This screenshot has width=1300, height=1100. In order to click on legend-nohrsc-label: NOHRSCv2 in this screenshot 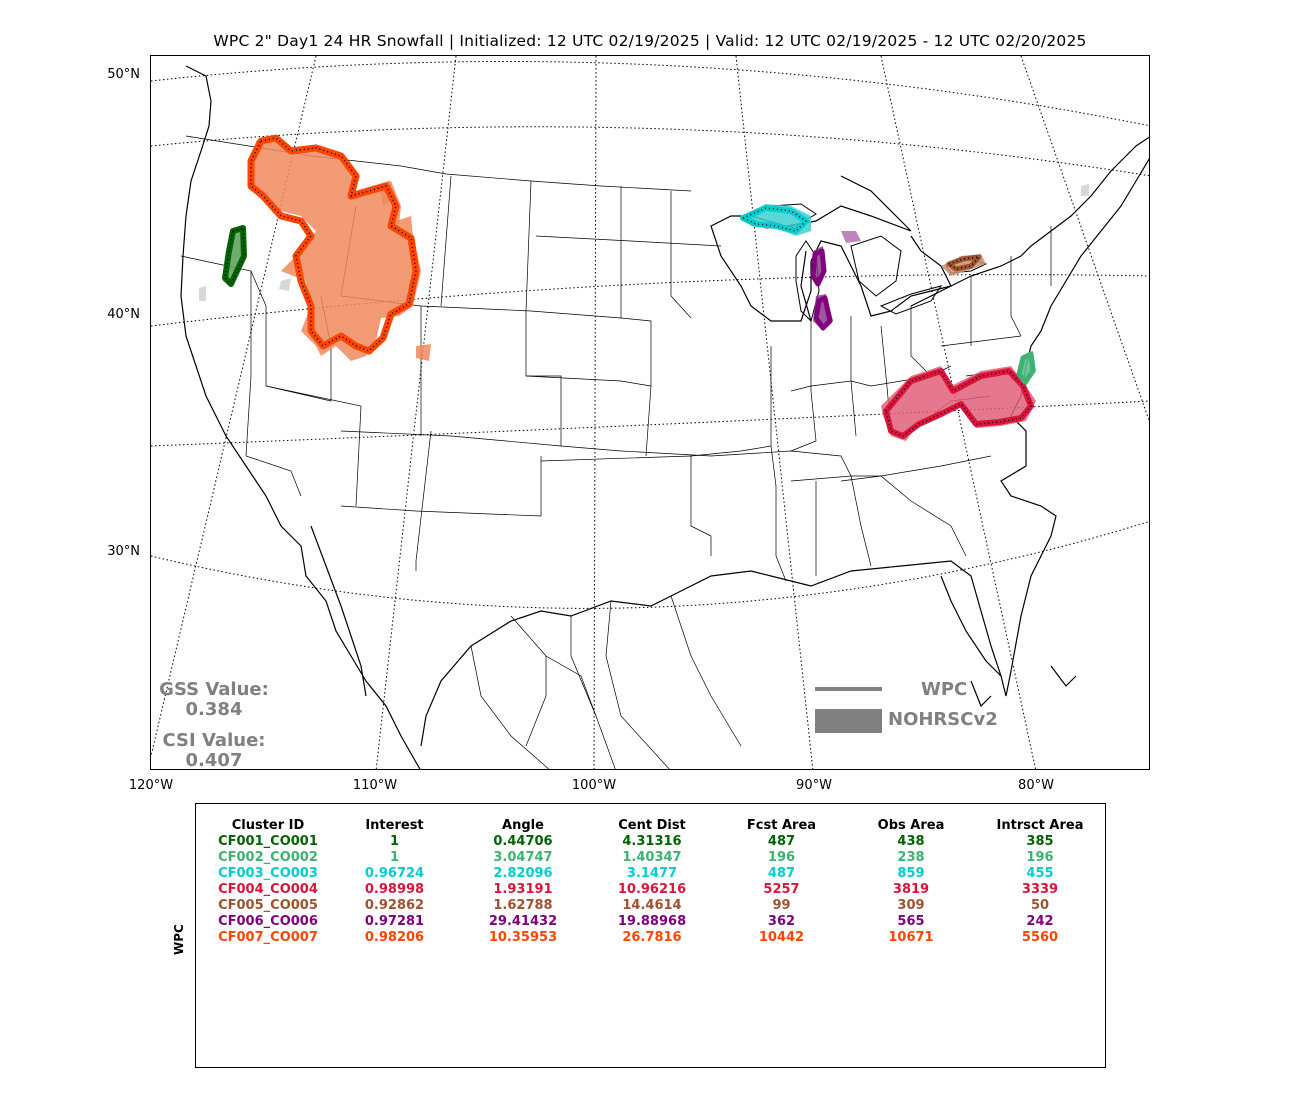, I will do `click(943, 719)`.